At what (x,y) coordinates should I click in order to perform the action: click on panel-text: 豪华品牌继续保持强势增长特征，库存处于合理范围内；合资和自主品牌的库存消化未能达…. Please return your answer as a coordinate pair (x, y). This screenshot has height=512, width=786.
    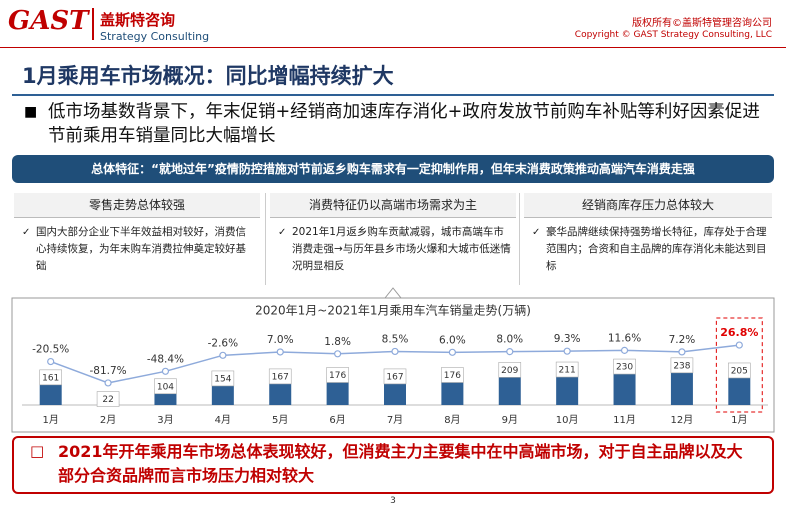
    Looking at the image, I should click on (650, 249).